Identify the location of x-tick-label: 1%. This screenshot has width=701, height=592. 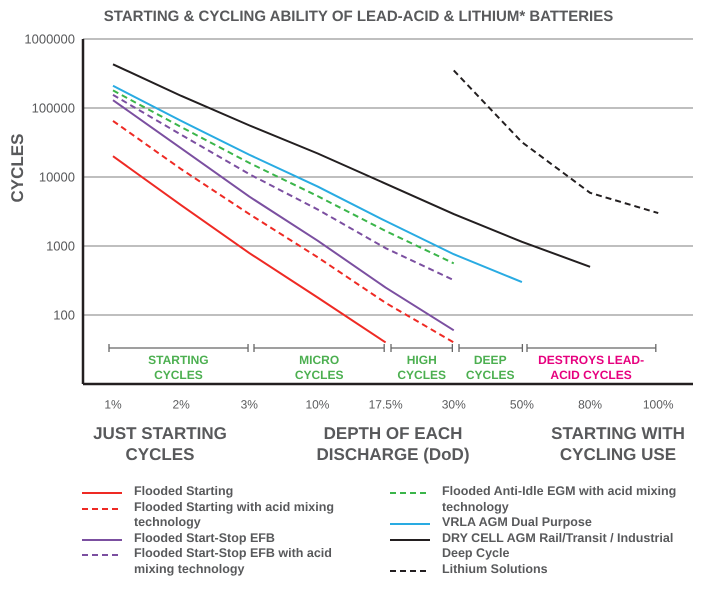
(113, 405).